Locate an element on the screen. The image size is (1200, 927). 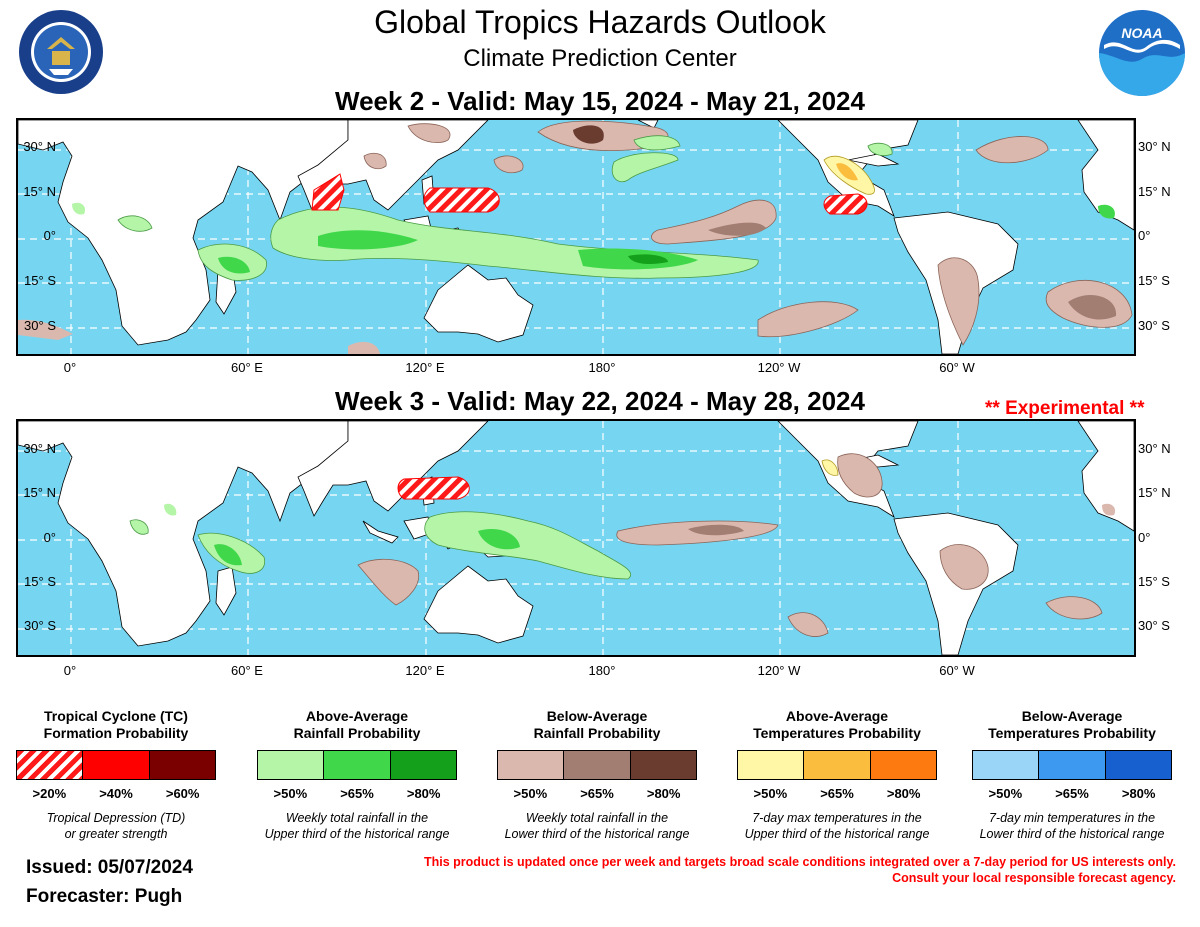
week3-lon-label-60e: 60° E is located at coordinates (247, 670).